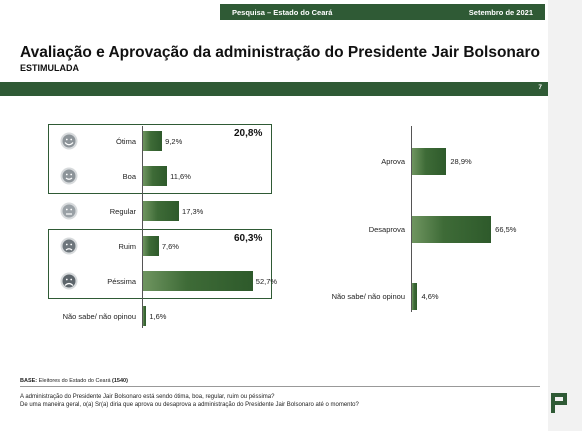  I want to click on group-sum-label: 60,3%, so click(248, 238).